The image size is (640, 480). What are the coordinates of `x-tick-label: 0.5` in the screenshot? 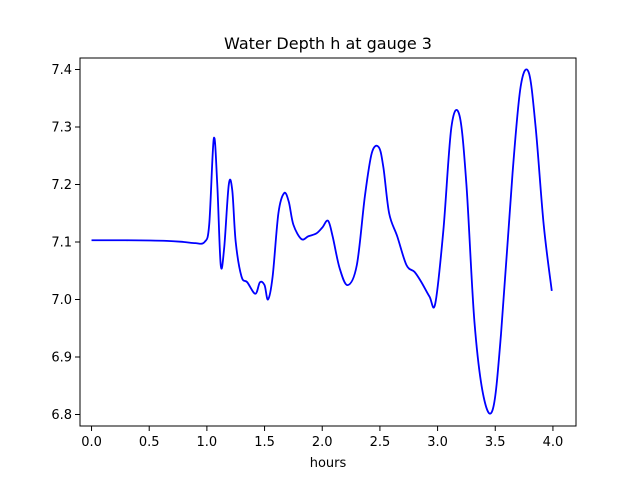 It's located at (149, 442).